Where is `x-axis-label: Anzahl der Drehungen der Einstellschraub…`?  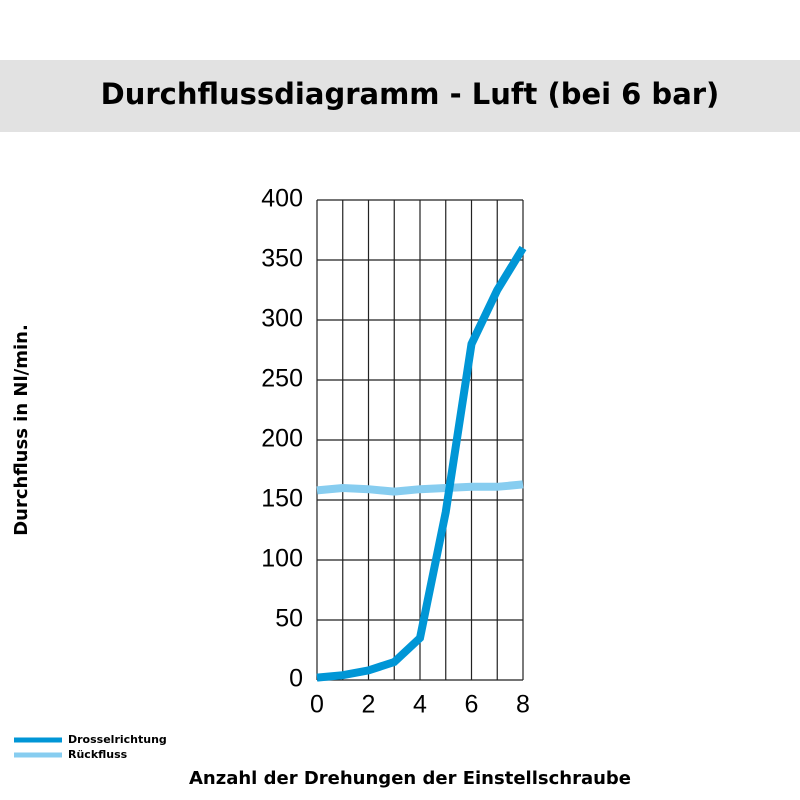
x-axis-label: Anzahl der Drehungen der Einstellschraub… is located at coordinates (410, 778).